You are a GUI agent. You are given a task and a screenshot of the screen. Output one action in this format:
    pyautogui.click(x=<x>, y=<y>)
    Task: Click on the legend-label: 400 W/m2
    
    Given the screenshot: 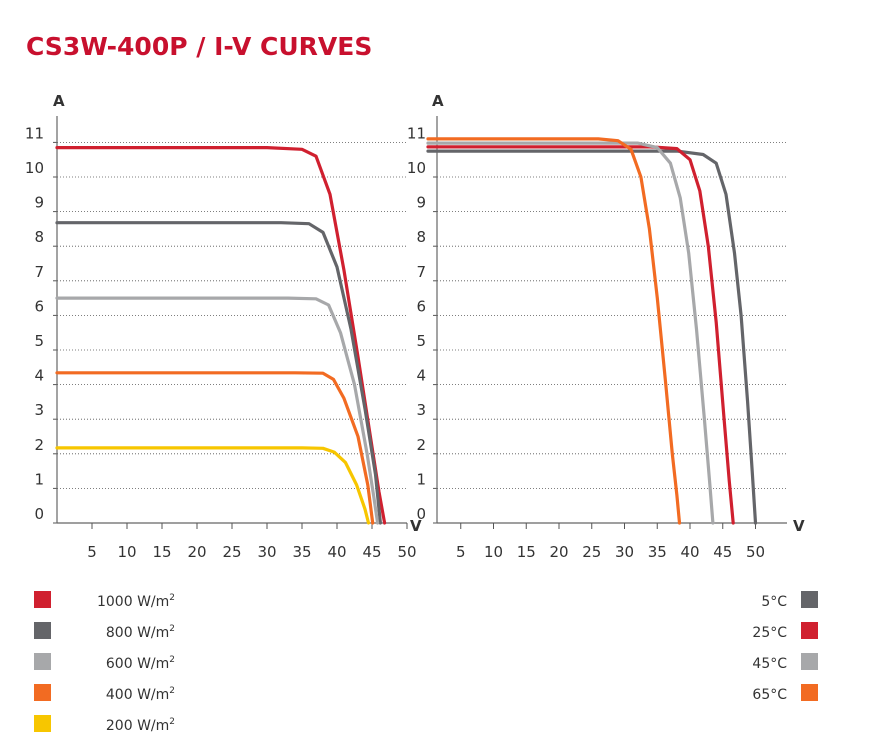 What is the action you would take?
    pyautogui.click(x=140, y=694)
    